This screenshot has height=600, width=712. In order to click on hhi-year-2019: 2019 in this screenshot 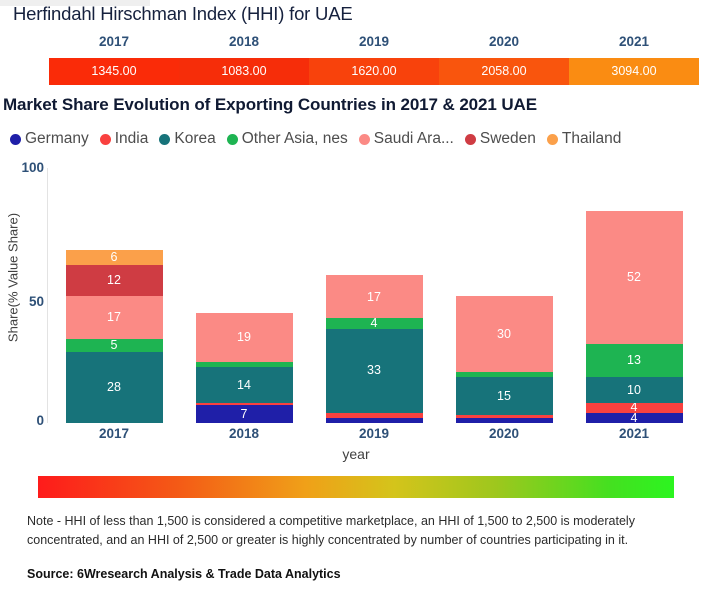, I will do `click(374, 41)`.